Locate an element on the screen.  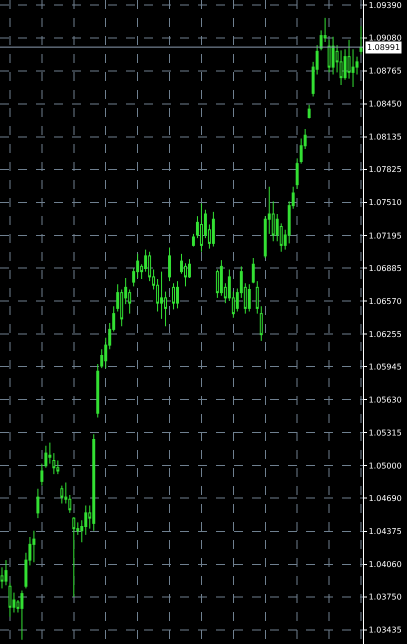
y-tick-label: 1.04690 is located at coordinates (385, 499).